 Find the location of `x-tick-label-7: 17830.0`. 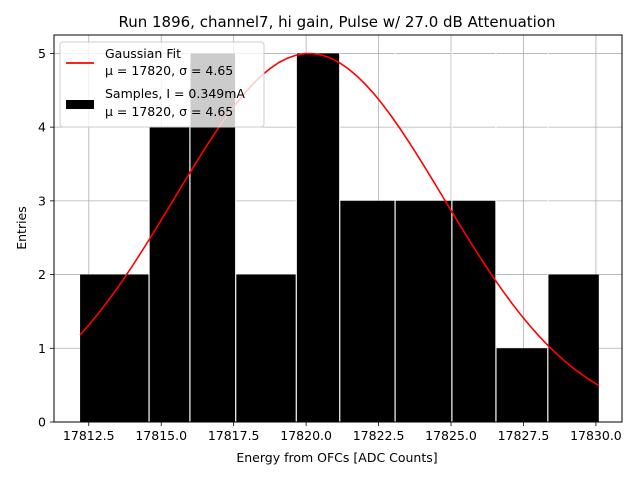

x-tick-label-7: 17830.0 is located at coordinates (596, 435).